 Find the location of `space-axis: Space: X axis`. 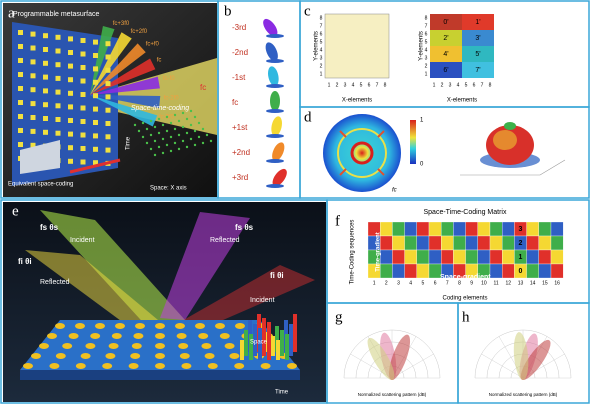

space-axis: Space: X axis is located at coordinates (168, 189).